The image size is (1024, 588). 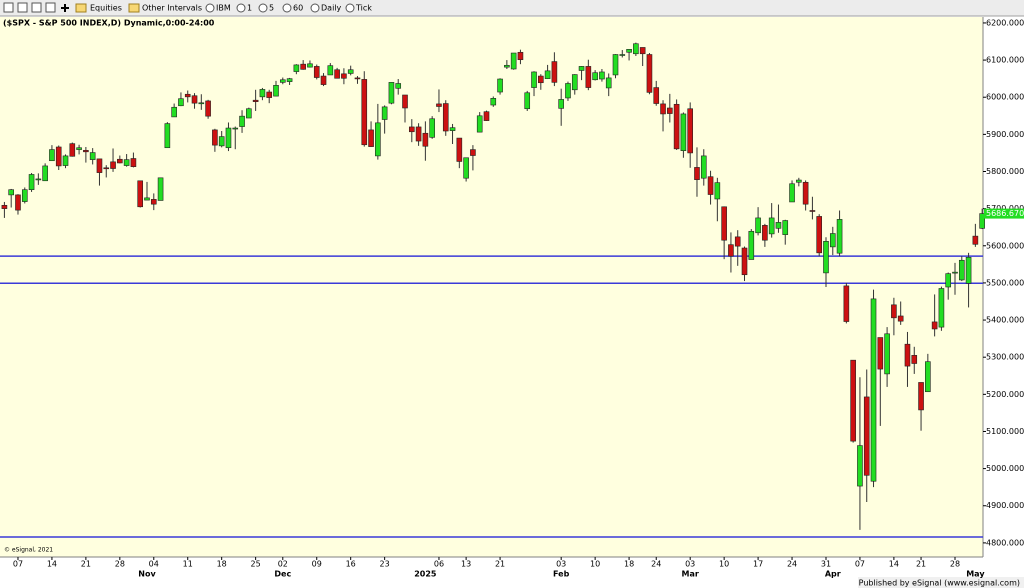 I want to click on toolbar-item: IBM, so click(x=223, y=8).